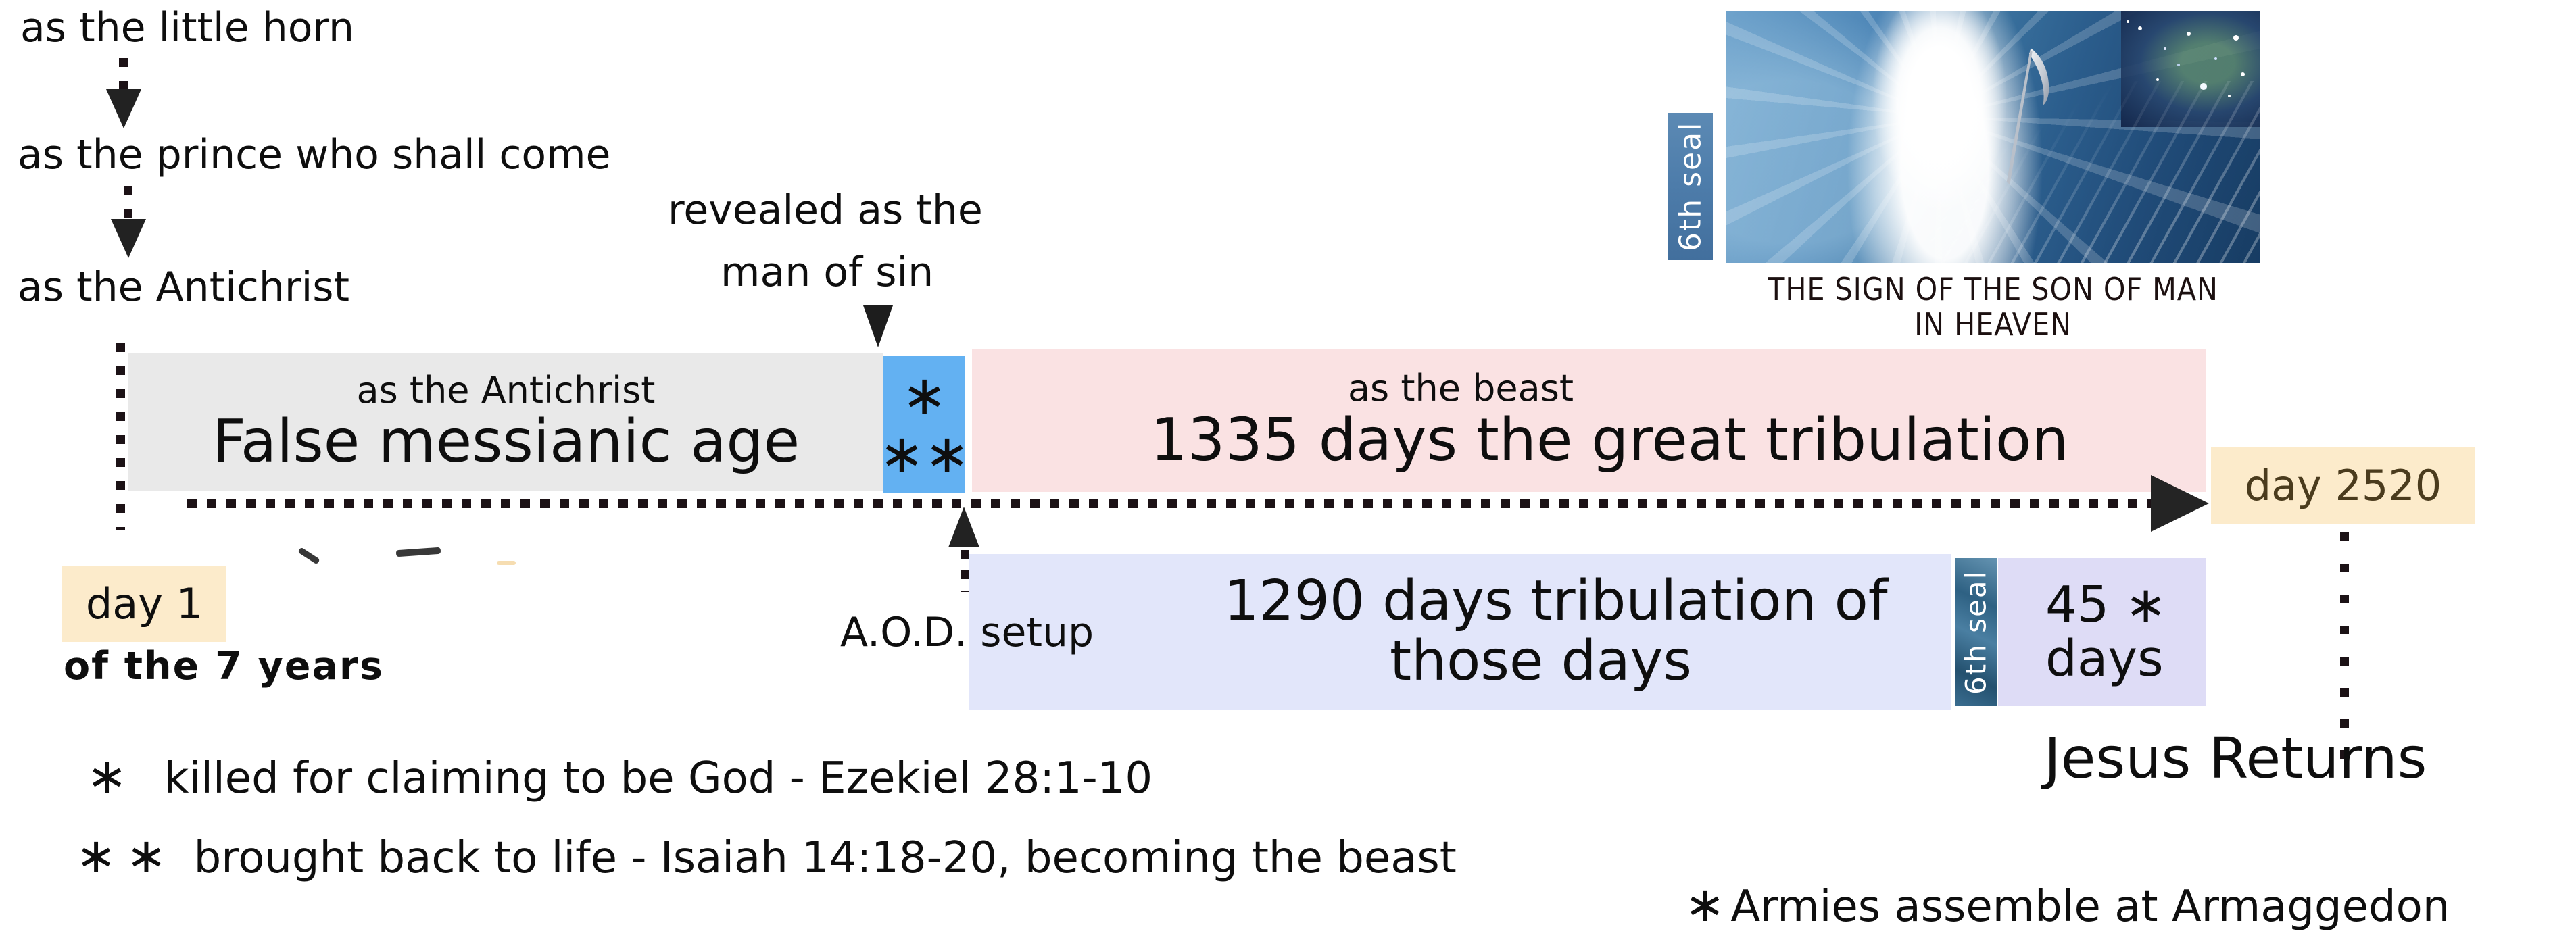 This screenshot has height=946, width=2576. What do you see at coordinates (2180, 503) in the screenshot?
I see `timeline-arrowhead-icon` at bounding box center [2180, 503].